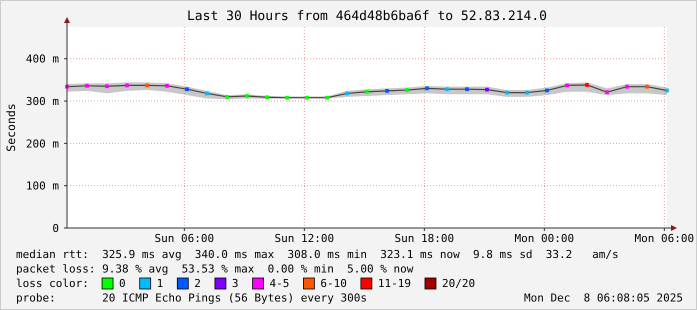 The height and width of the screenshot is (310, 697). Describe the element at coordinates (280, 283) in the screenshot. I see `legend-label: 4-5` at that location.